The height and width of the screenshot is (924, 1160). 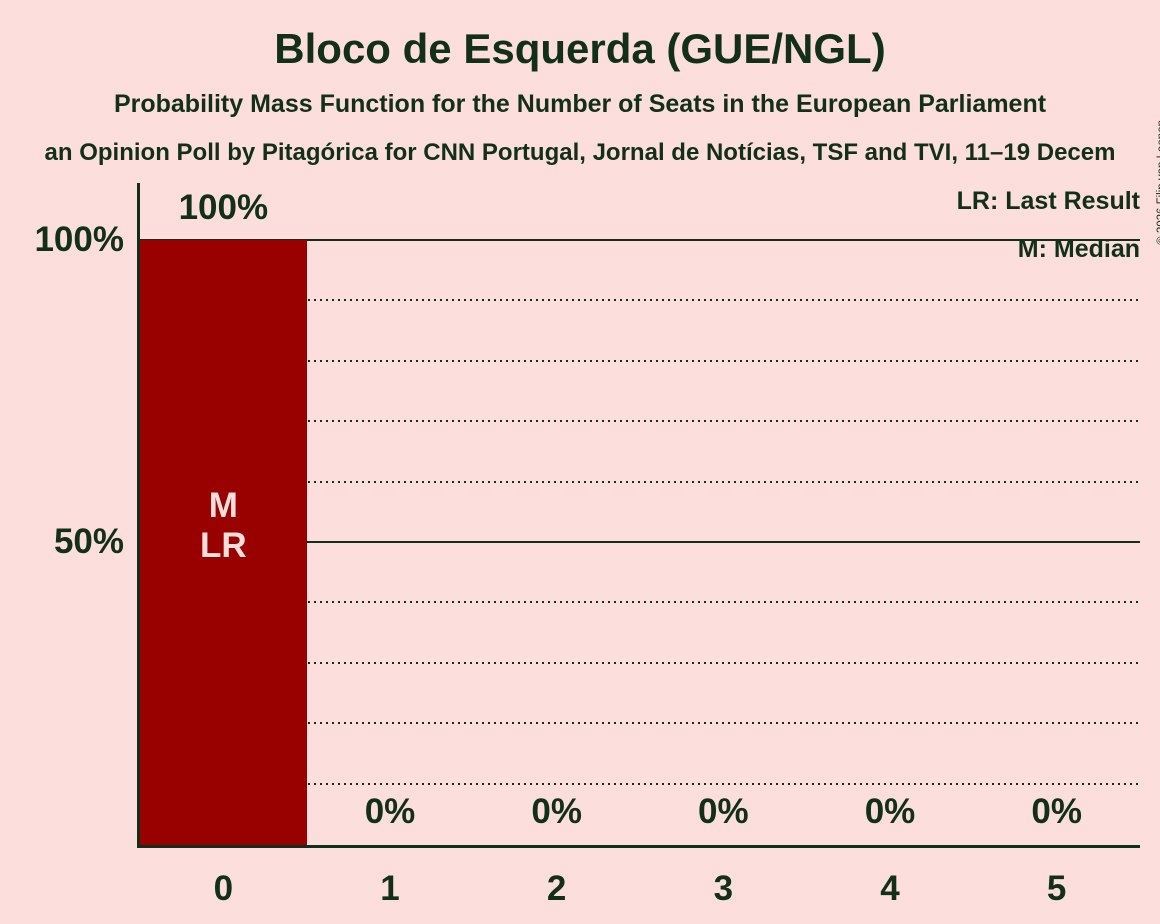 What do you see at coordinates (390, 811) in the screenshot?
I see `value-label-1: 0%` at bounding box center [390, 811].